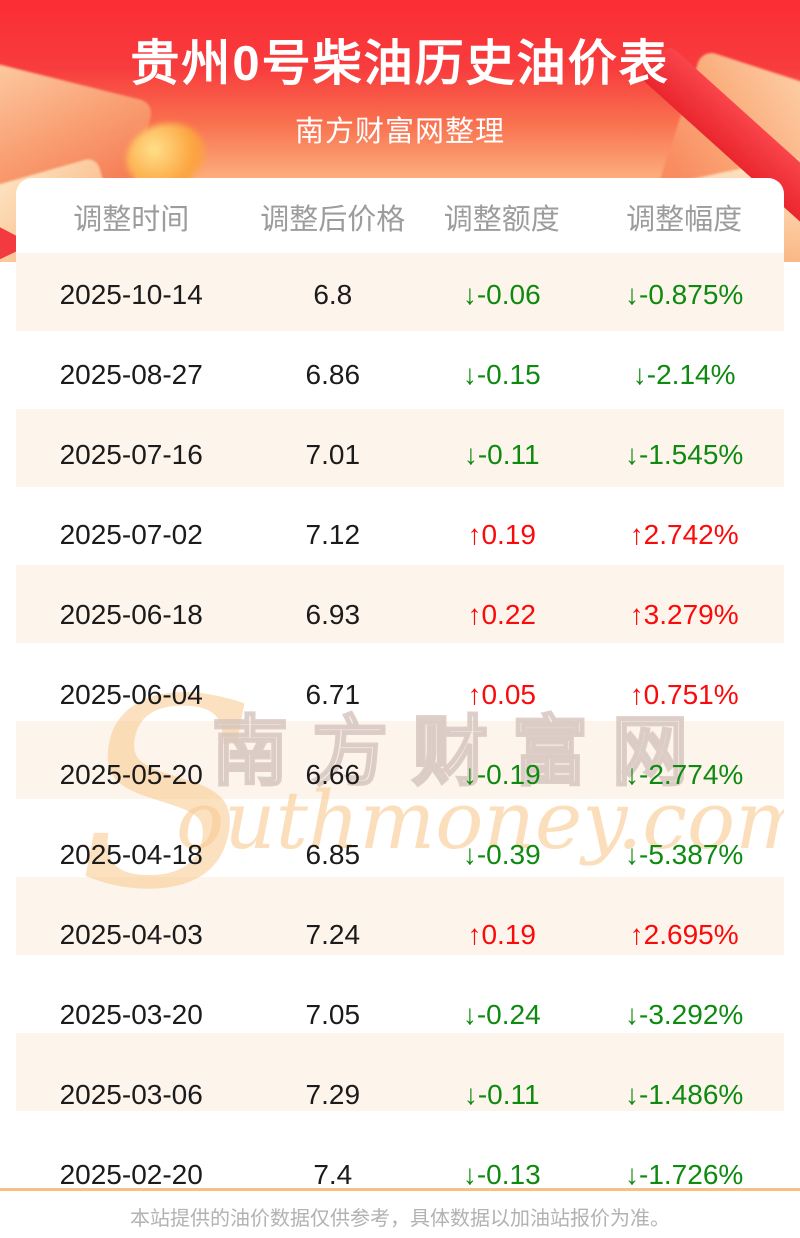 The height and width of the screenshot is (1238, 800). Describe the element at coordinates (400, 64) in the screenshot. I see `page-title: 贵州0号柴油历史油价表` at that location.